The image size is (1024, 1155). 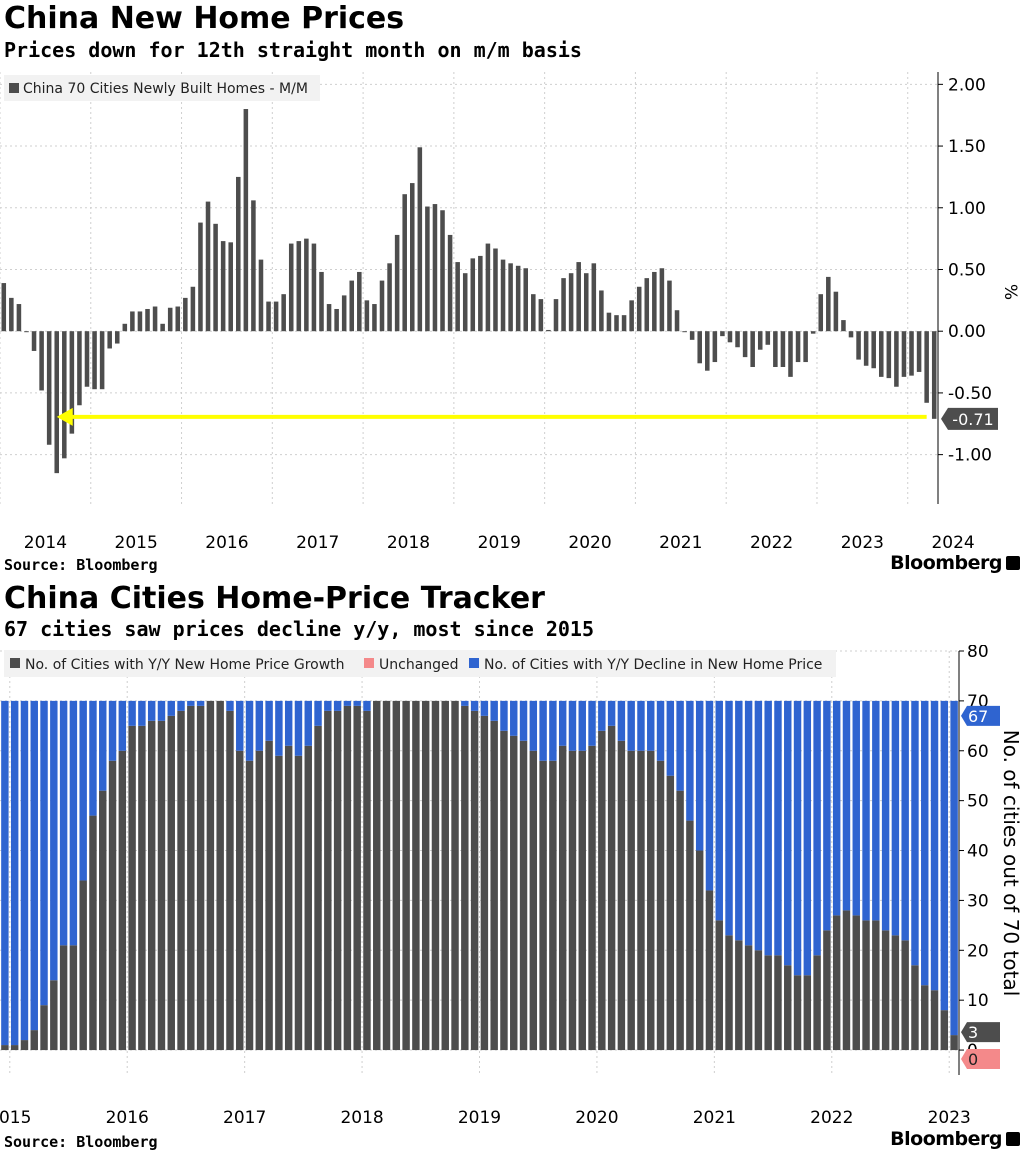 What do you see at coordinates (969, 418) in the screenshot?
I see `last-value-tag: -0.71` at bounding box center [969, 418].